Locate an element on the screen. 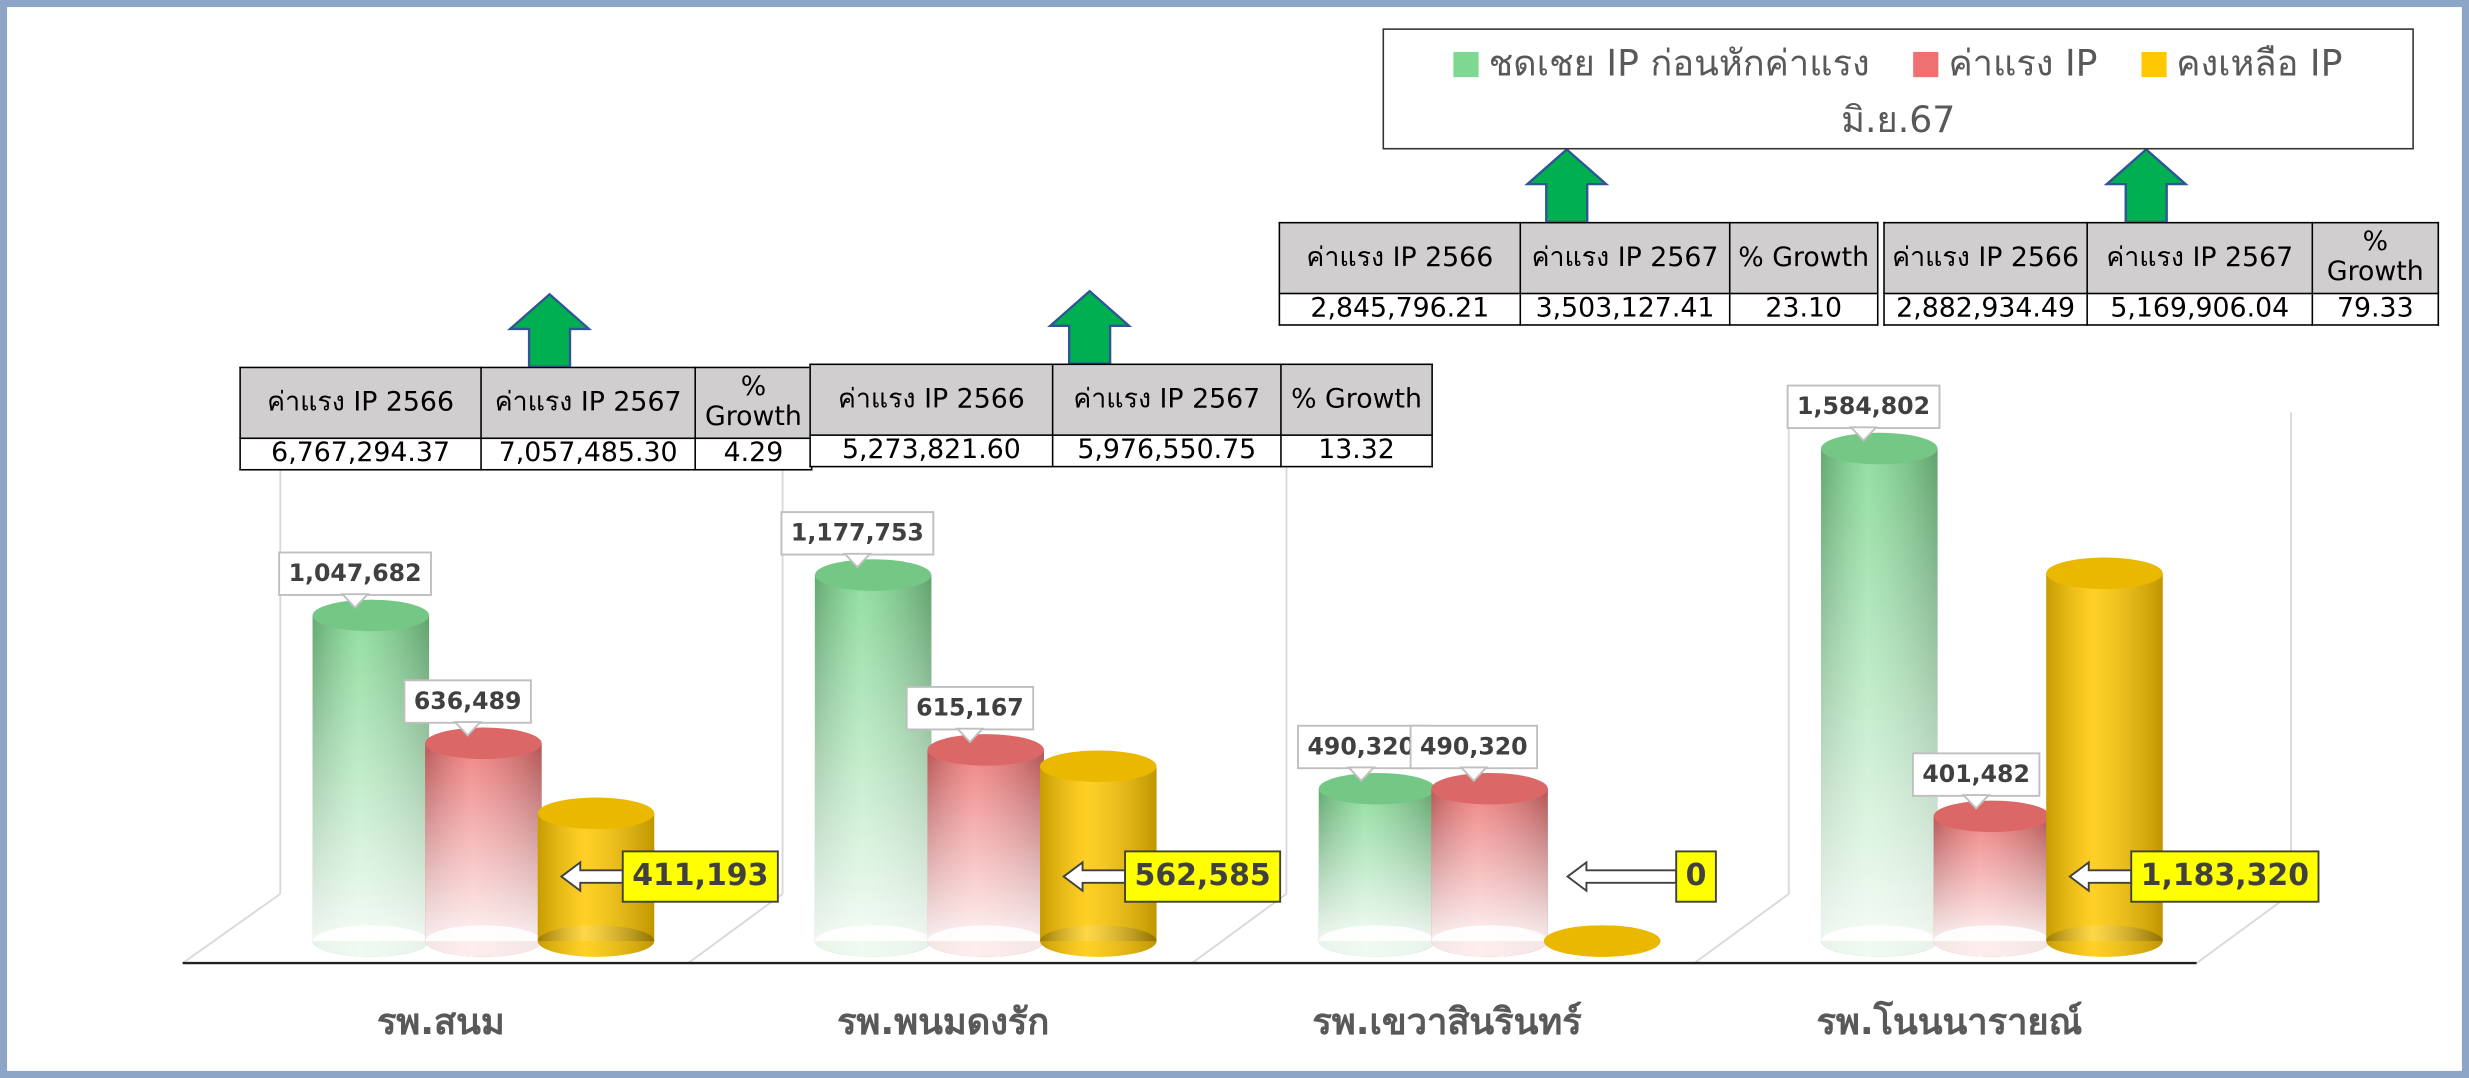 The height and width of the screenshot is (1078, 2469). x-tick-label: รพ.เขวาสินรินทร์ is located at coordinates (1447, 1023).